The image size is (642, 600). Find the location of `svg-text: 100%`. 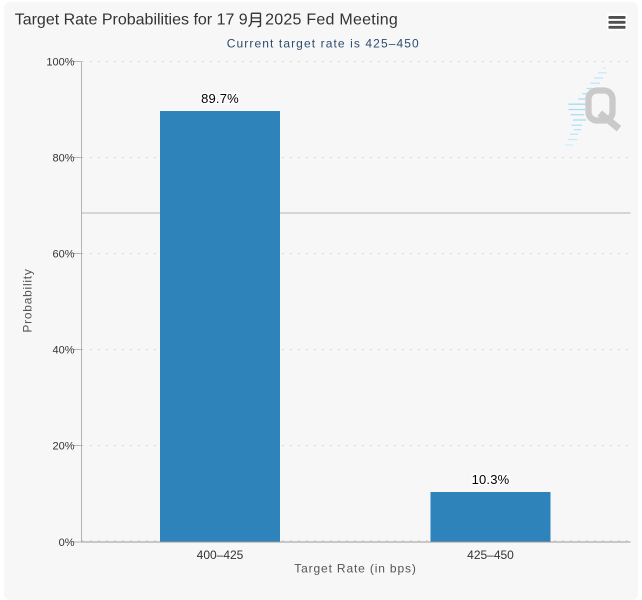

svg-text: 100% is located at coordinates (60, 63).